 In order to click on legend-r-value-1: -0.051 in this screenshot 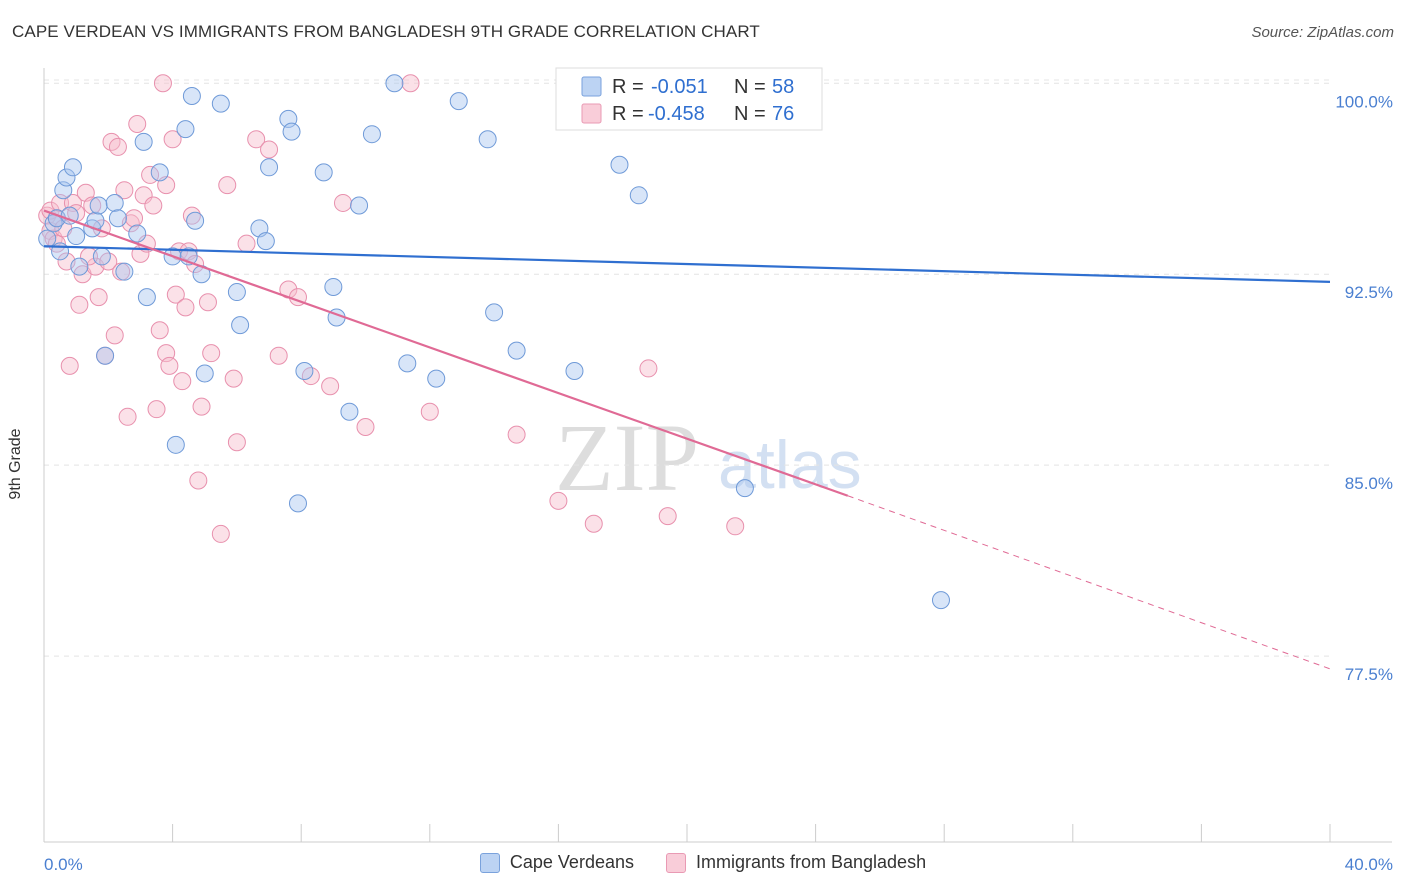, I will do `click(679, 87)`.